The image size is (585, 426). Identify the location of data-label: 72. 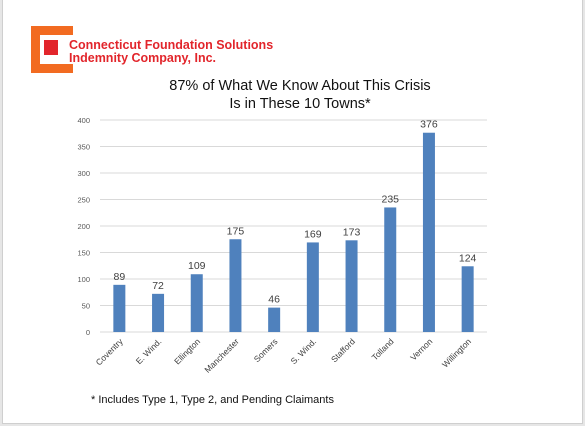
(158, 286).